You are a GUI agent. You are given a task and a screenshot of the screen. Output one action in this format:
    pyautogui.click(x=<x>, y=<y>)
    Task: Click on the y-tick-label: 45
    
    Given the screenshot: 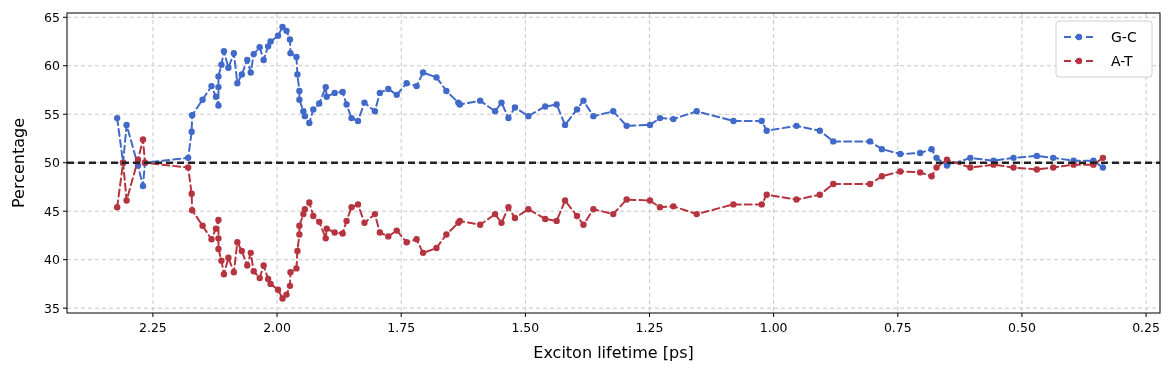 What is the action you would take?
    pyautogui.click(x=52, y=211)
    